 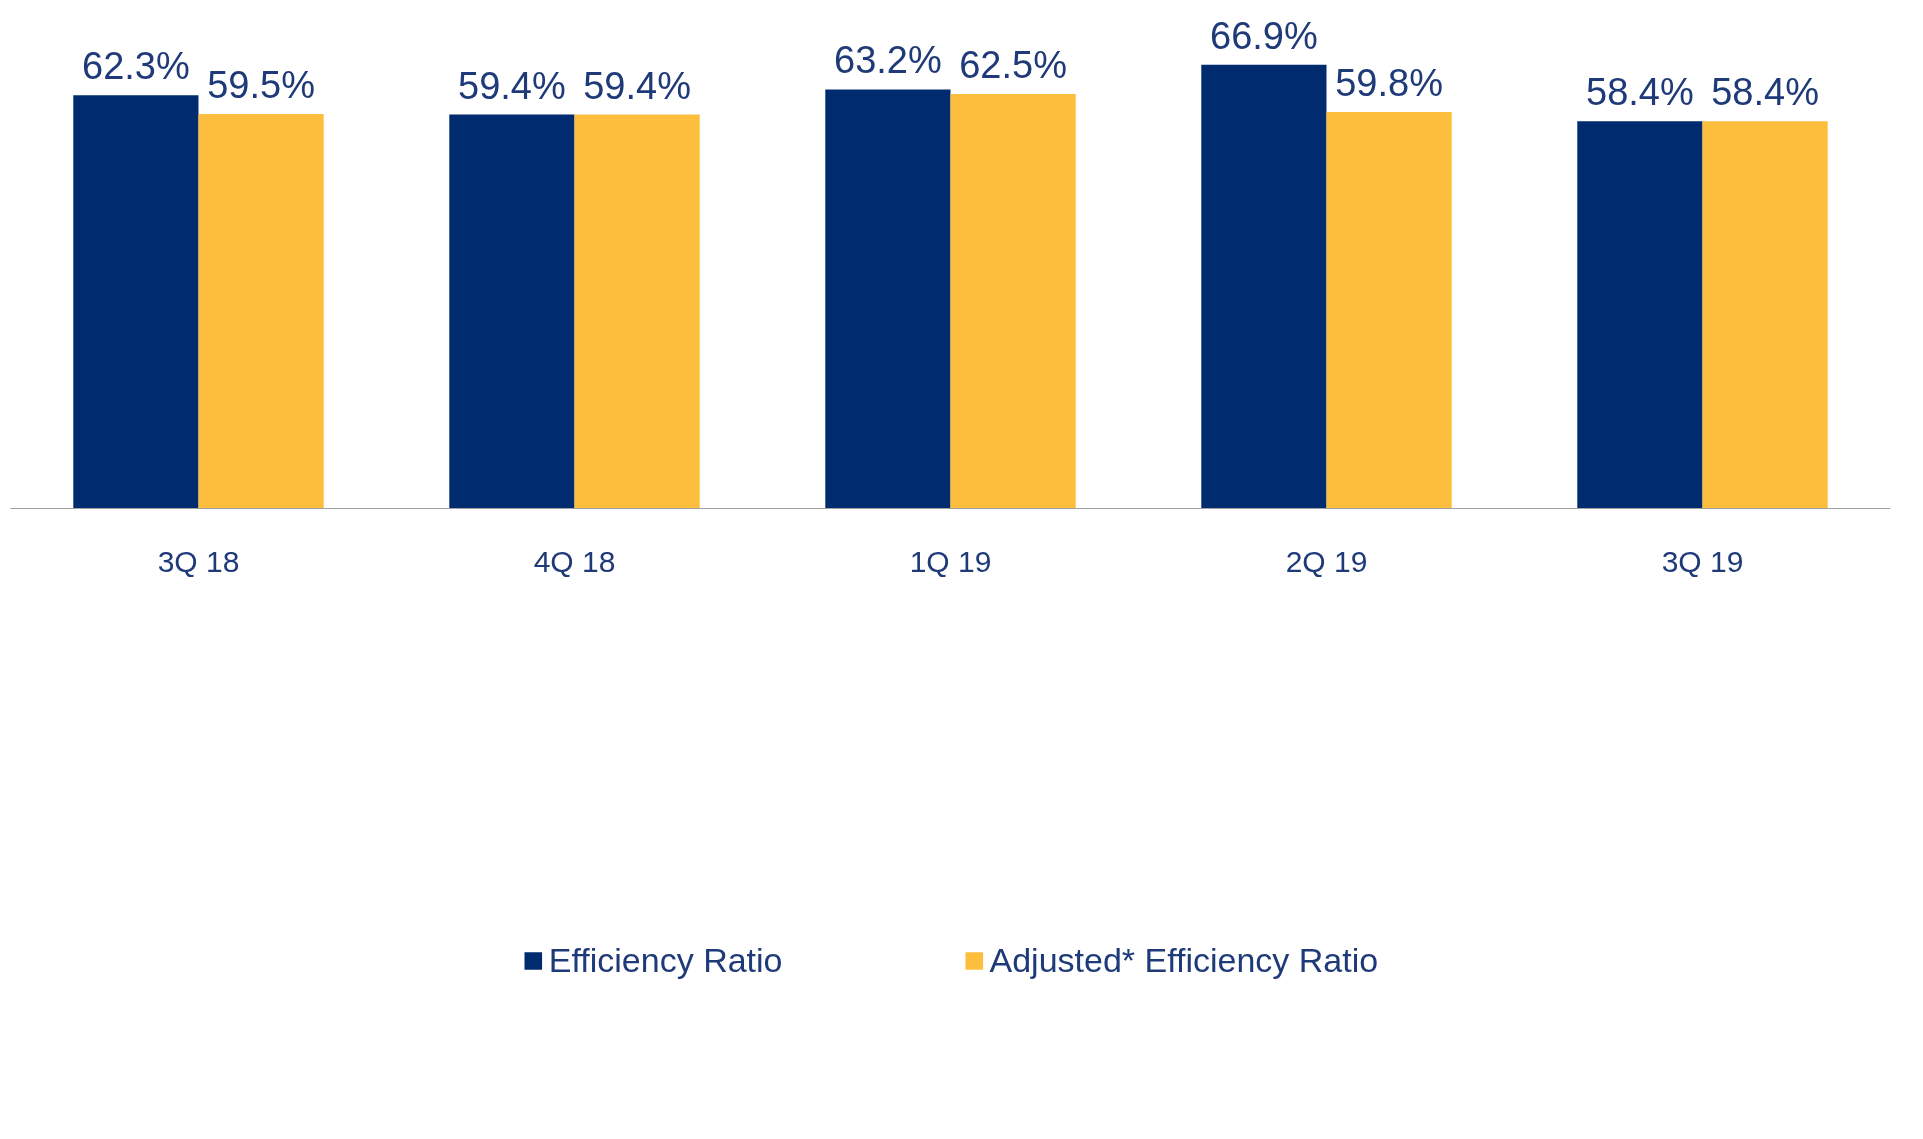 What do you see at coordinates (665, 960) in the screenshot?
I see `legend-label: Efficiency Ratio` at bounding box center [665, 960].